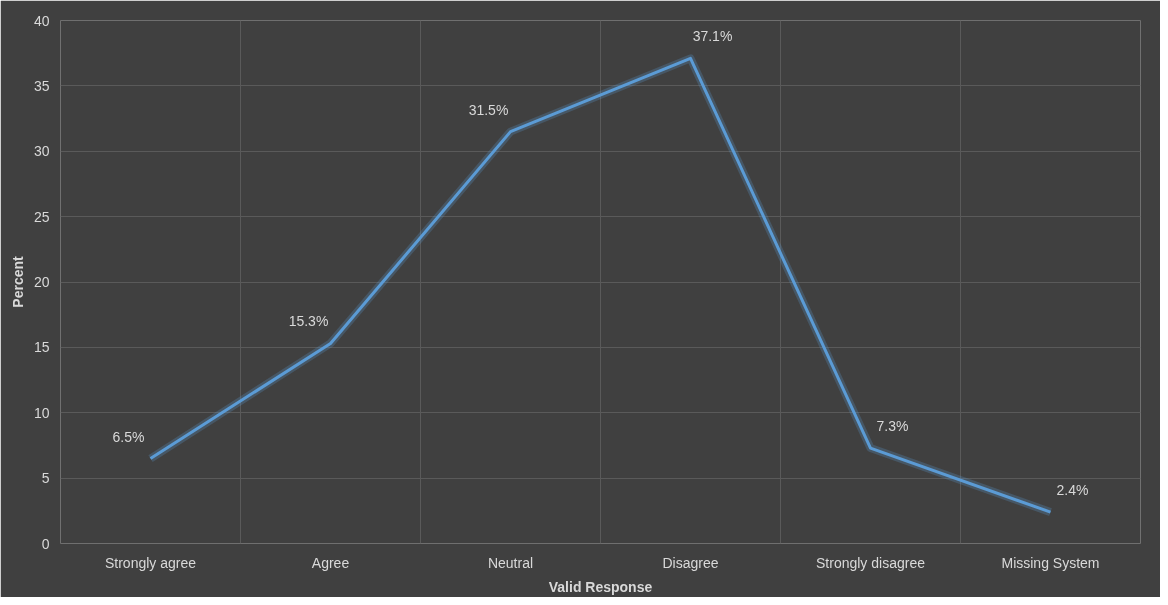  Describe the element at coordinates (308, 321) in the screenshot. I see `data-label: 15.3%` at that location.